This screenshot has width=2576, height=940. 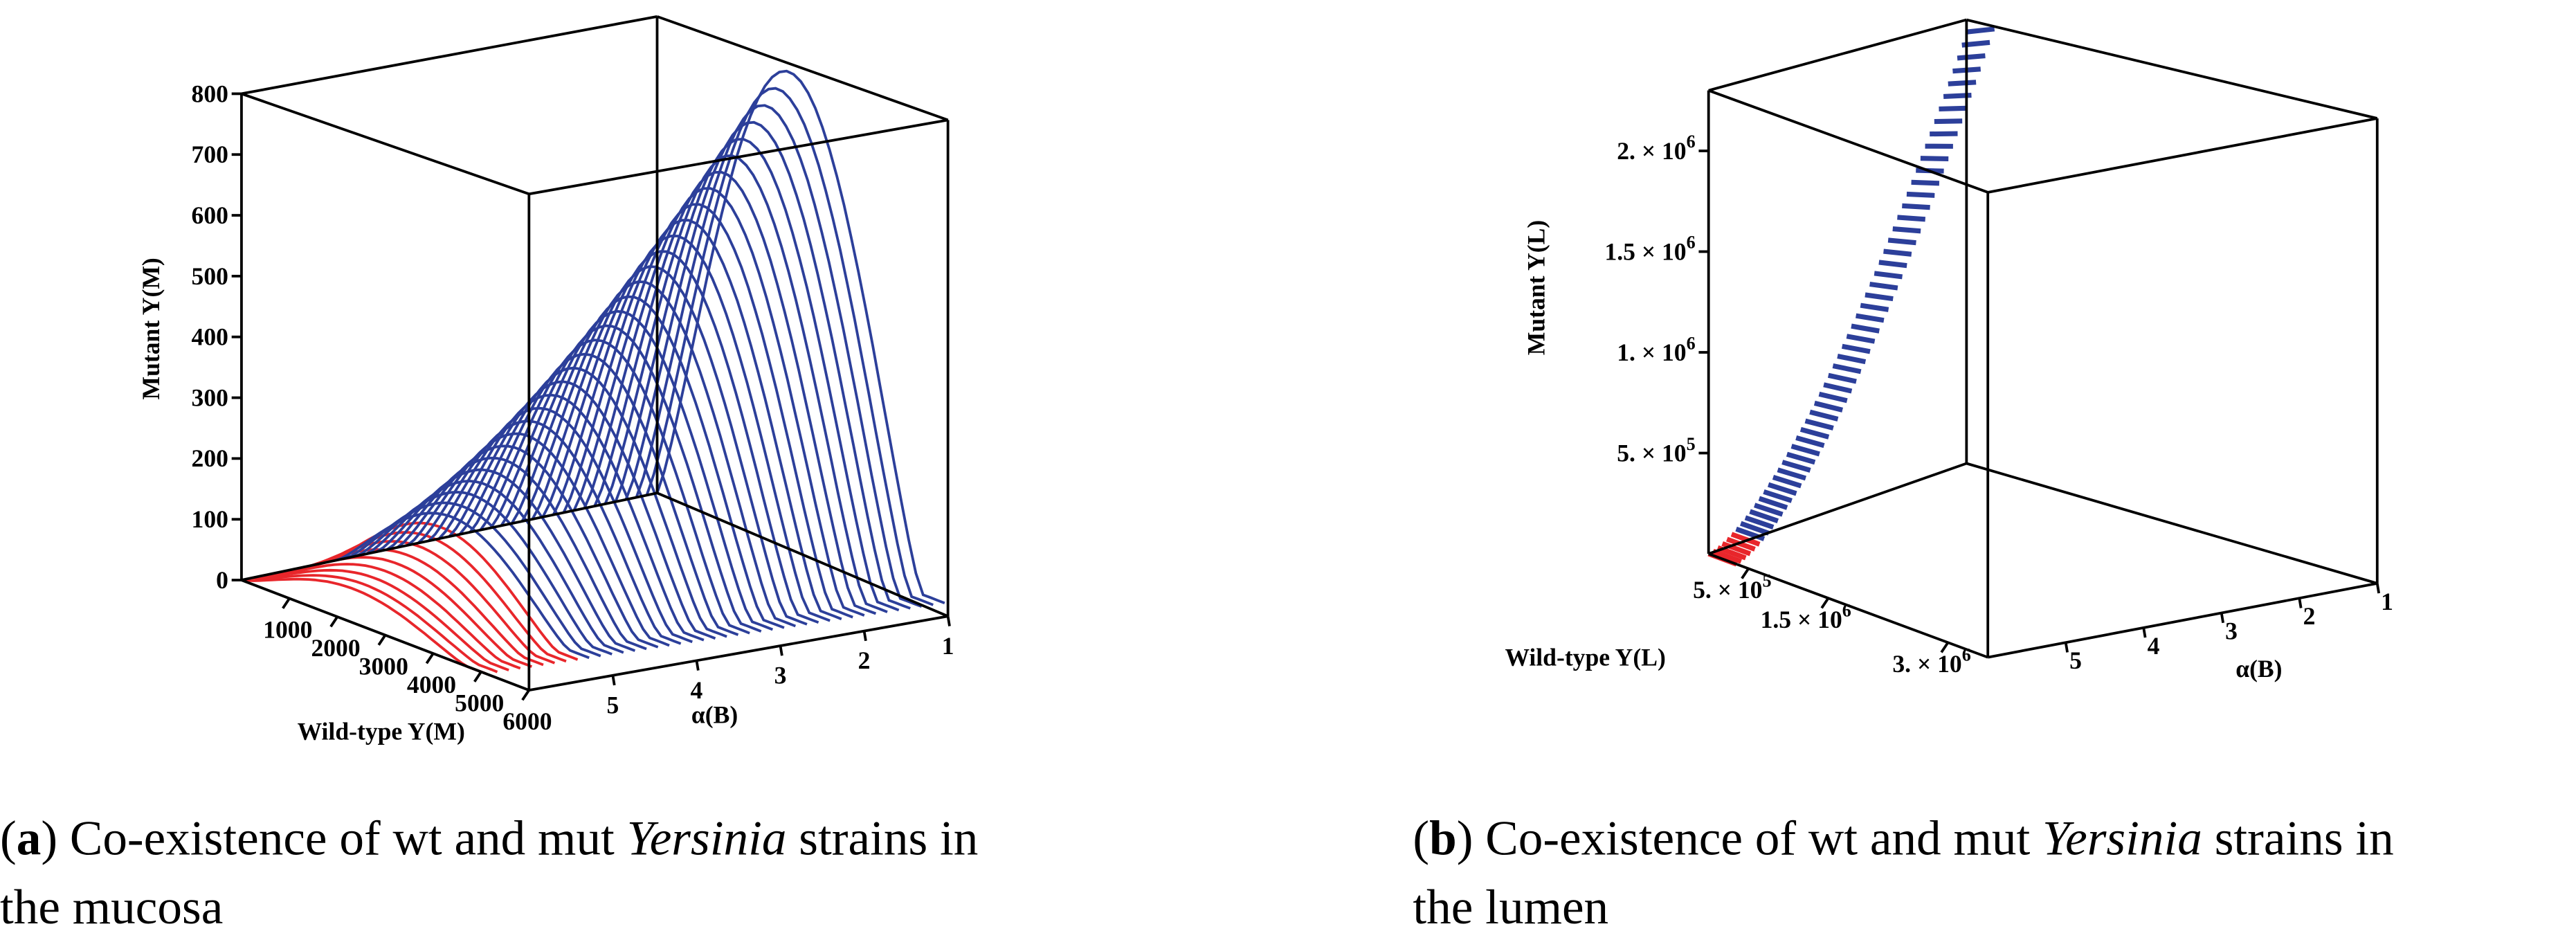 I want to click on tick-label: 0, so click(x=222, y=580).